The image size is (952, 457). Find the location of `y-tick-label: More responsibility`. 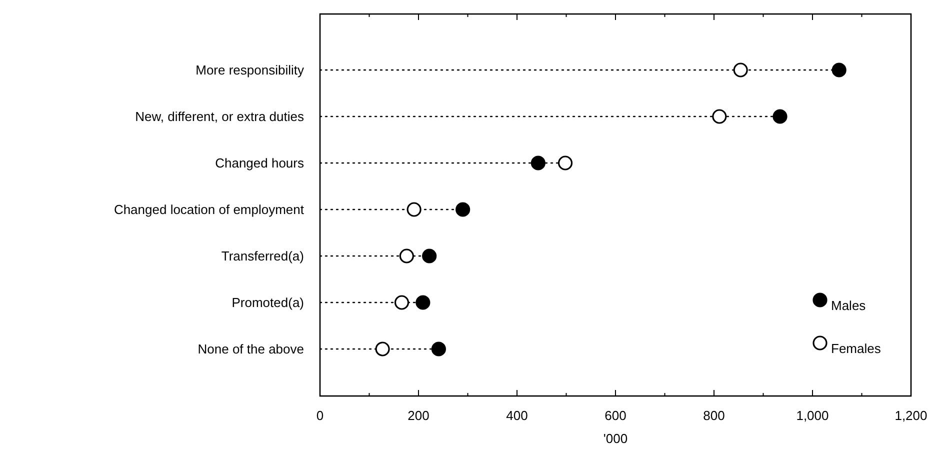

y-tick-label: More responsibility is located at coordinates (250, 70).